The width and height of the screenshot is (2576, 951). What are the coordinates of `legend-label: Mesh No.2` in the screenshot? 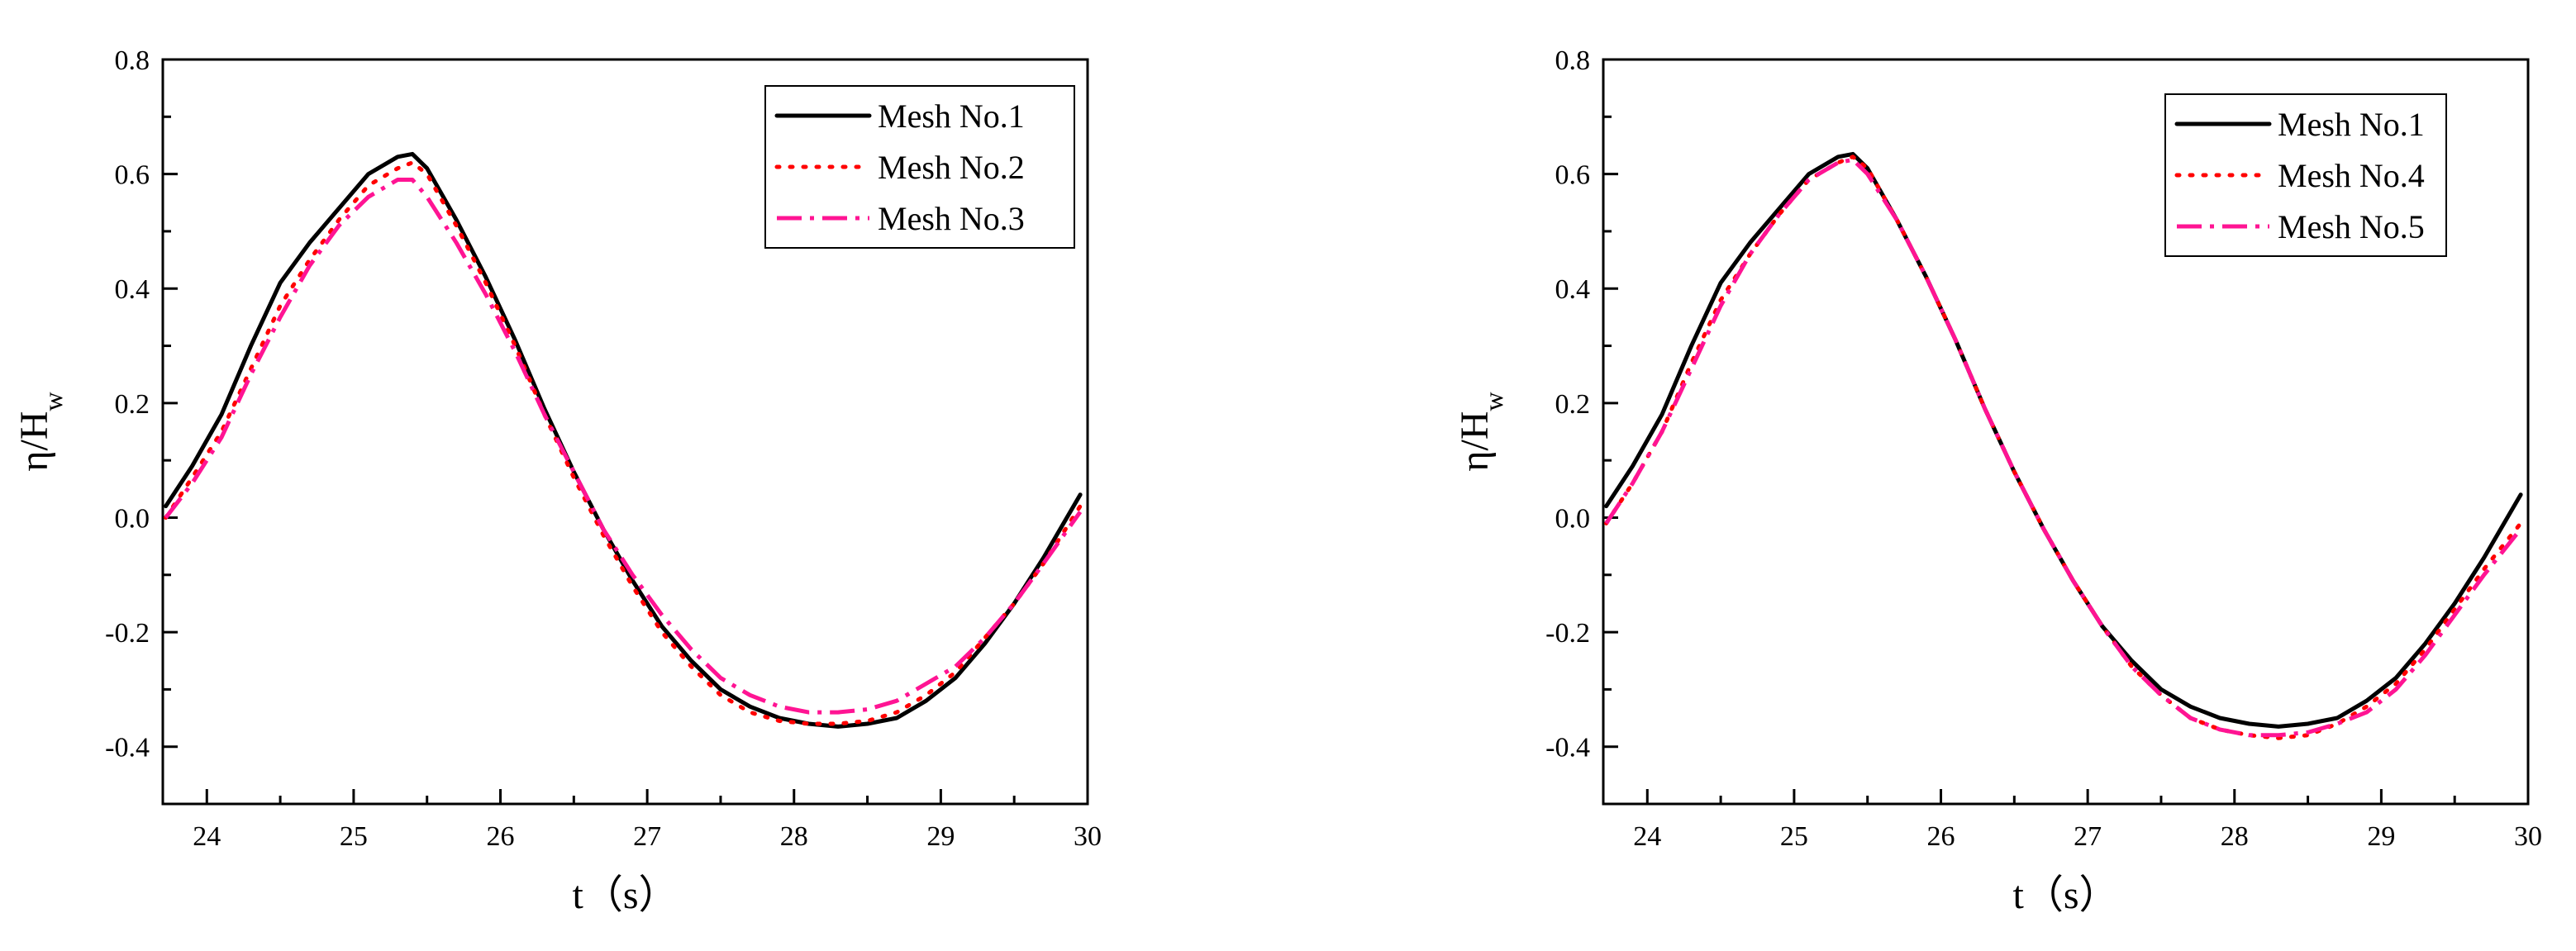 It's located at (952, 167).